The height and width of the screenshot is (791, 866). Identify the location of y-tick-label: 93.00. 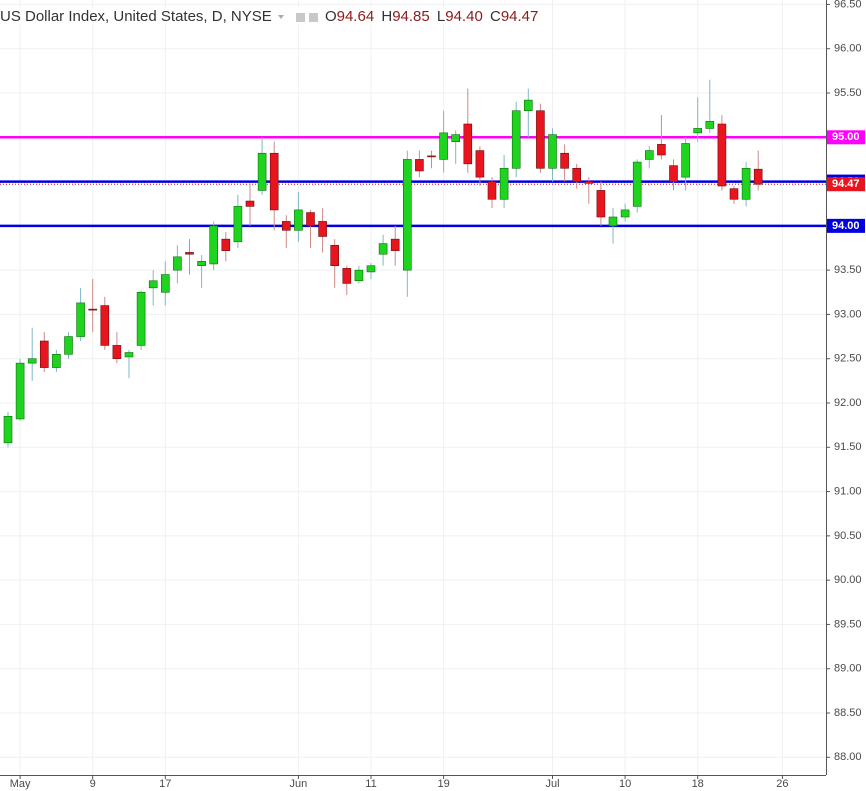
(848, 314).